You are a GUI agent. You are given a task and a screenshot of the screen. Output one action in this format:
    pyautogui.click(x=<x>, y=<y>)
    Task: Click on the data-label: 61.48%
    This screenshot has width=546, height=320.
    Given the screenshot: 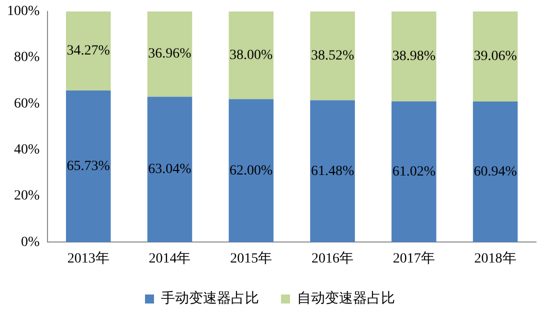 What is the action you would take?
    pyautogui.click(x=332, y=171)
    